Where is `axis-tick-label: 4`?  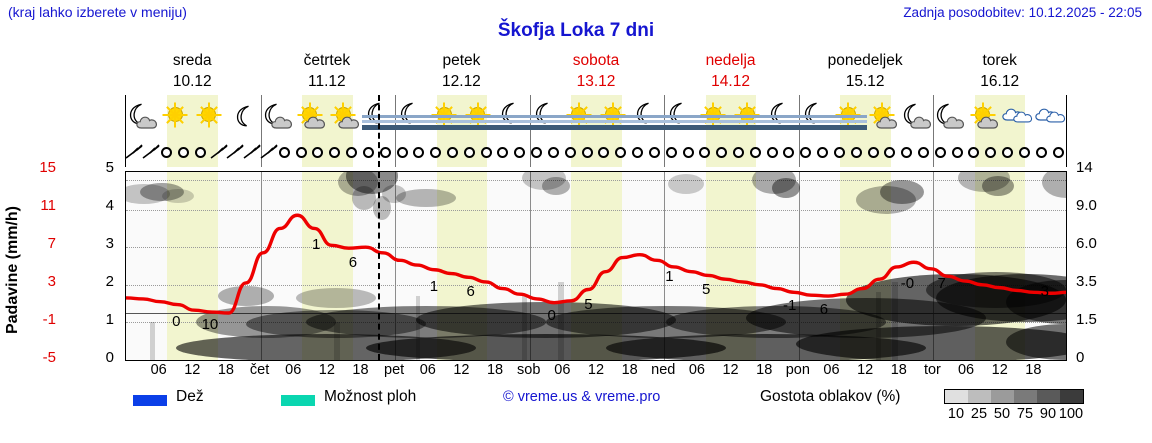 axis-tick-label: 4 is located at coordinates (109, 205).